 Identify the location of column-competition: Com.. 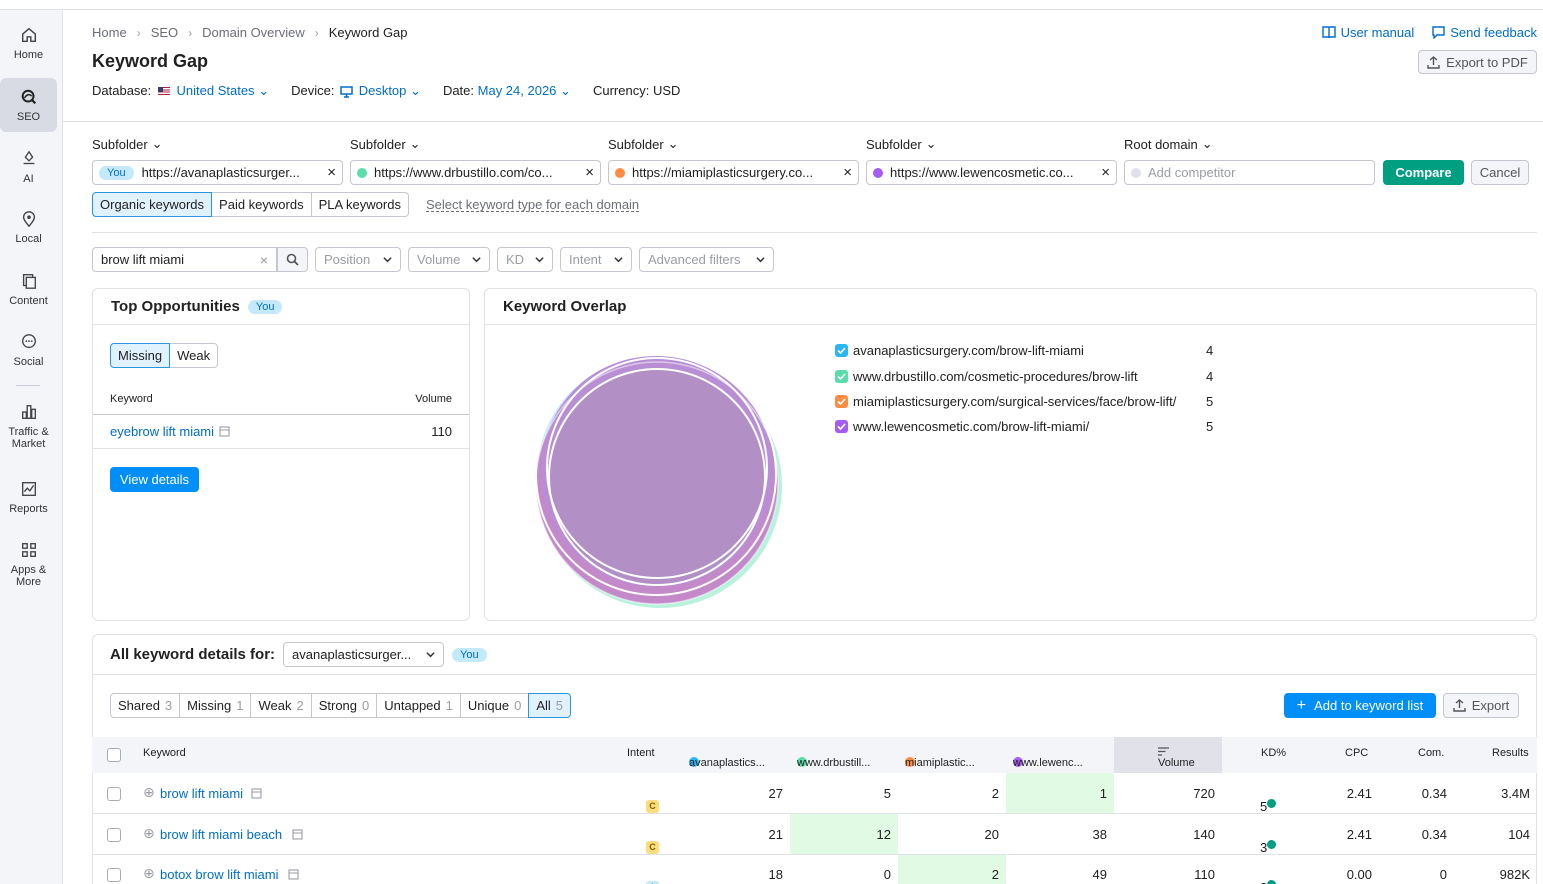
(1431, 753).